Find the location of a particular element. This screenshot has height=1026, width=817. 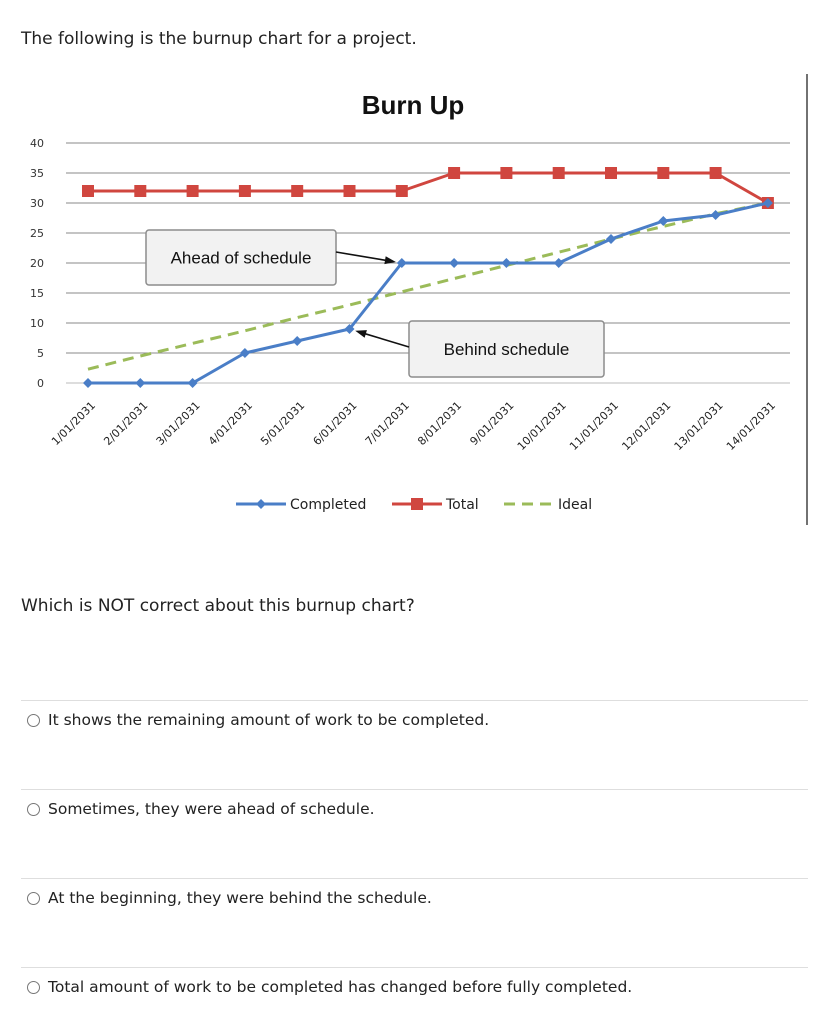

completed-series-line is located at coordinates (428, 293).